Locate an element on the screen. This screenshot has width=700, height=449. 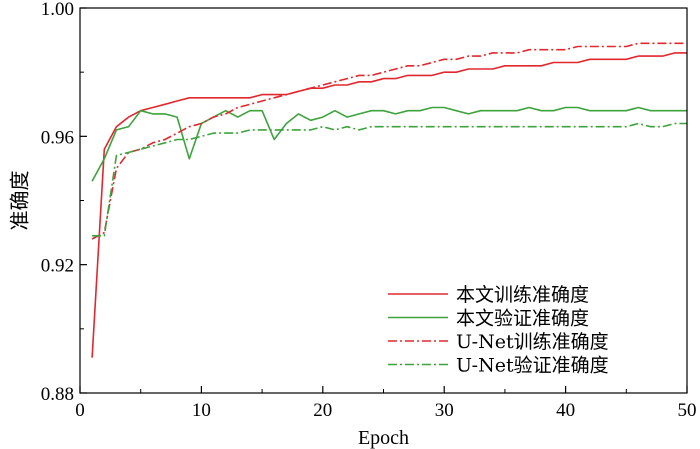
x-tick-label: 30 is located at coordinates (444, 410).